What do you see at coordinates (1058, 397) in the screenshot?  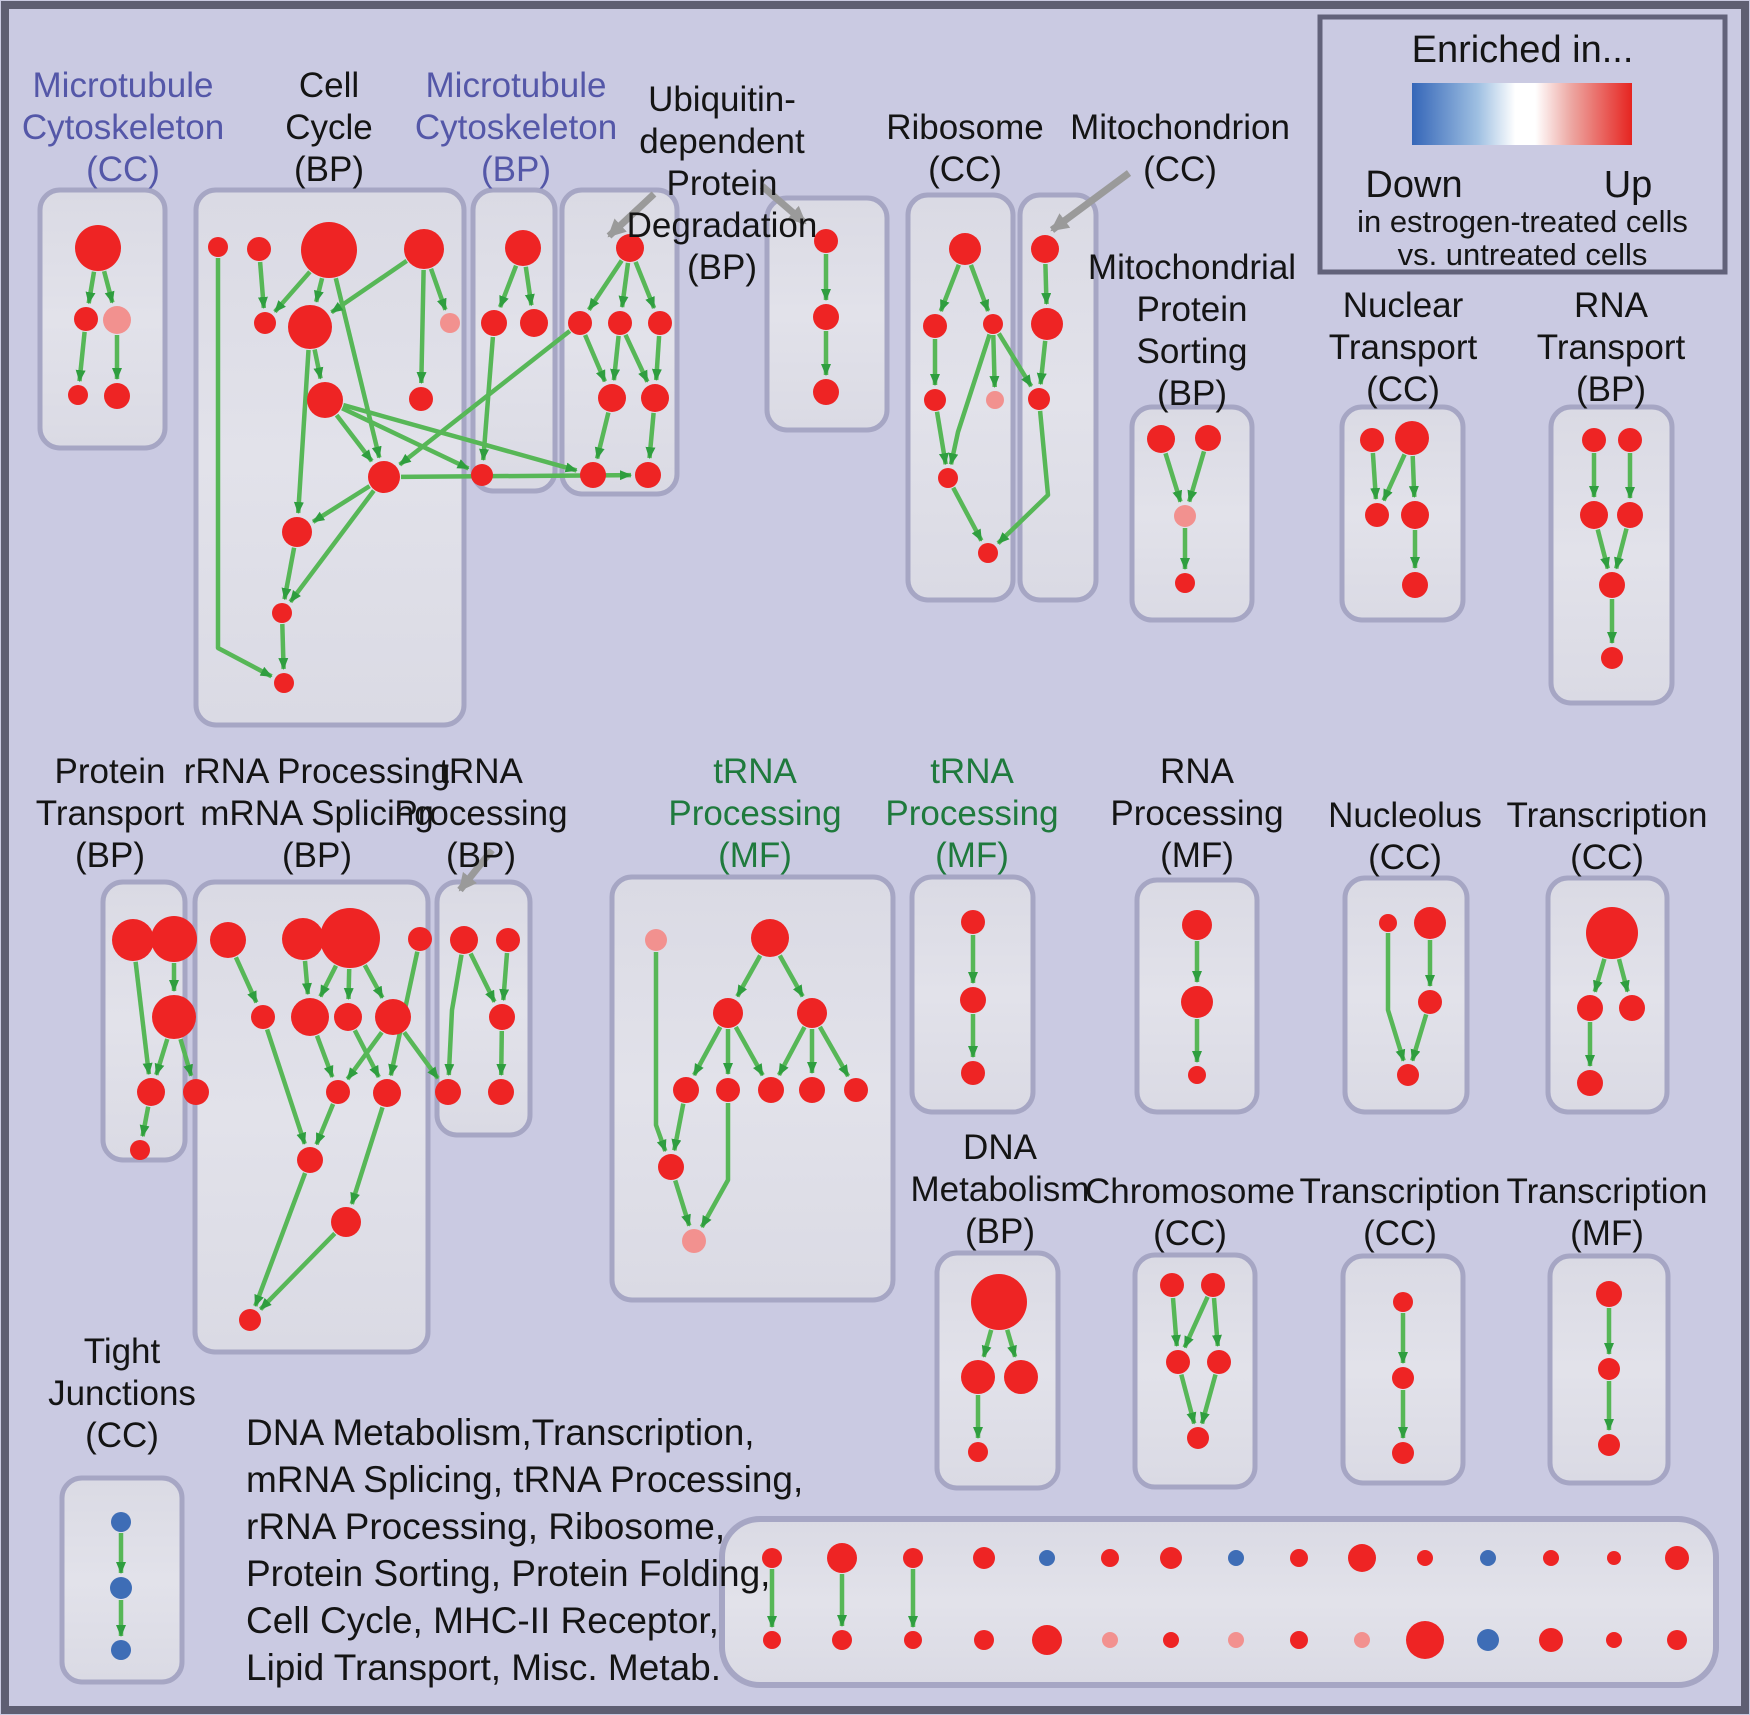 I see `cluster-box-mitochondrion-cc` at bounding box center [1058, 397].